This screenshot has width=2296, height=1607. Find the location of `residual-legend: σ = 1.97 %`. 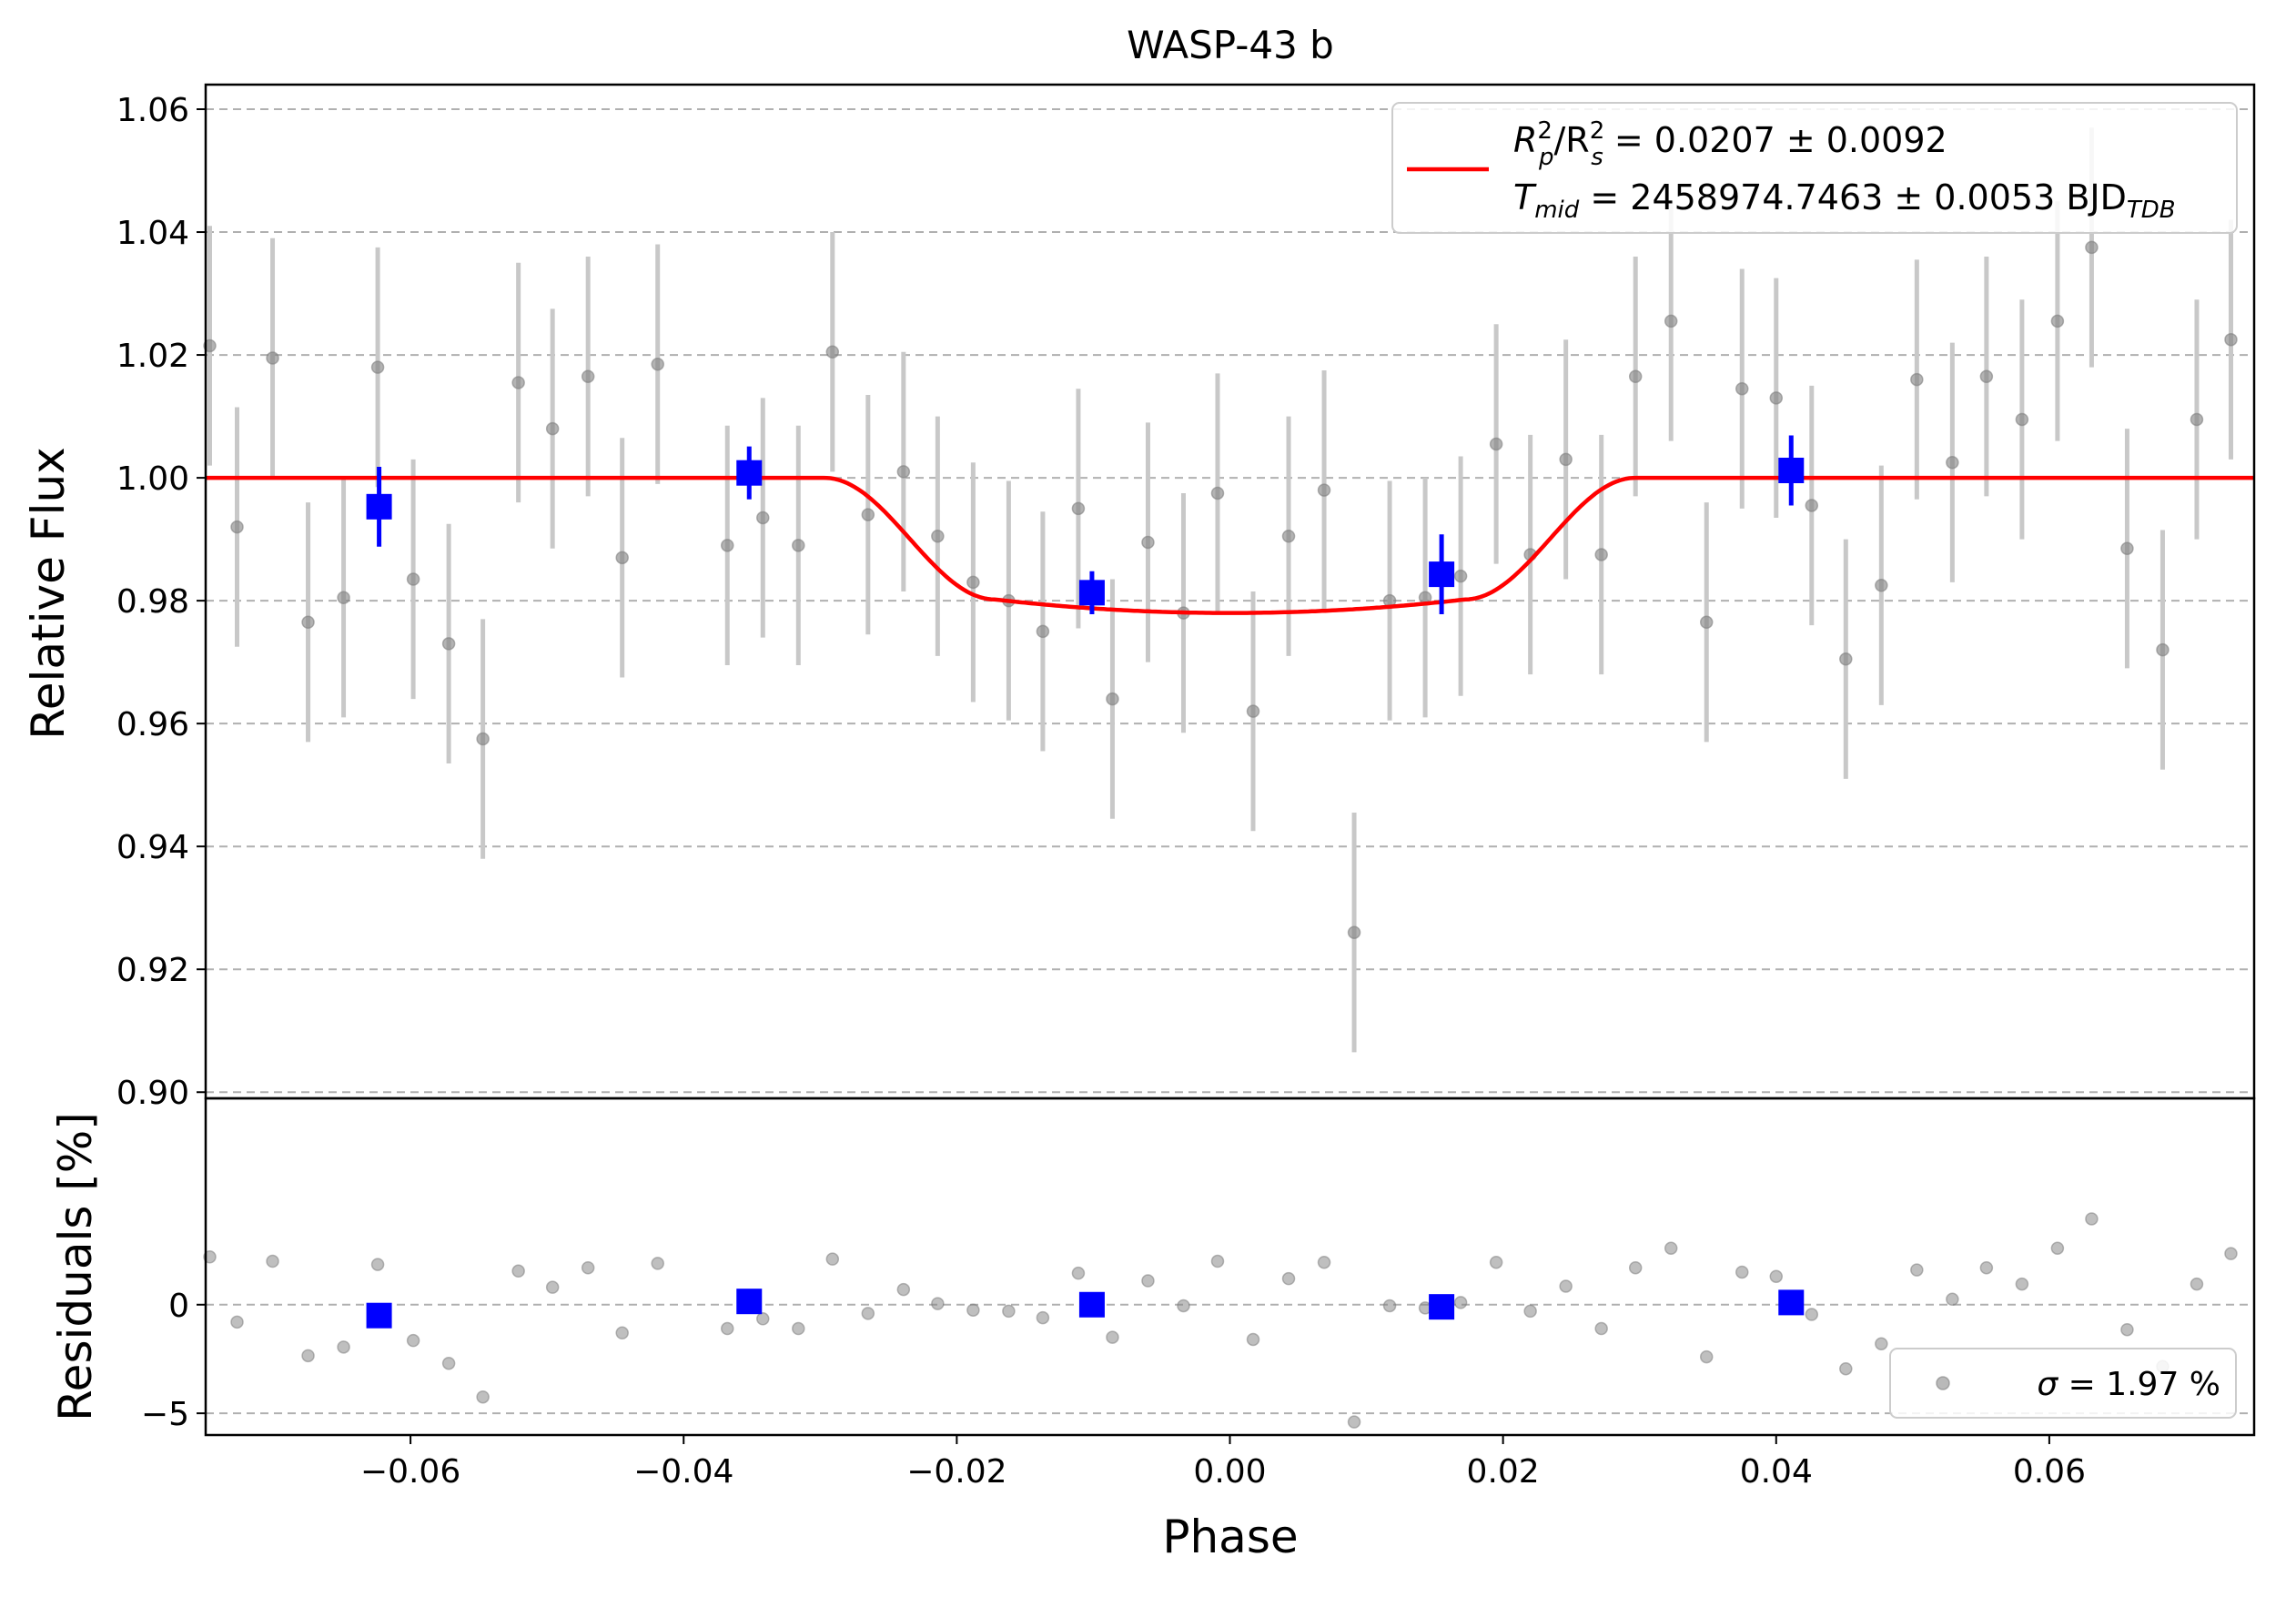

residual-legend: σ = 1.97 % is located at coordinates (2063, 1383).